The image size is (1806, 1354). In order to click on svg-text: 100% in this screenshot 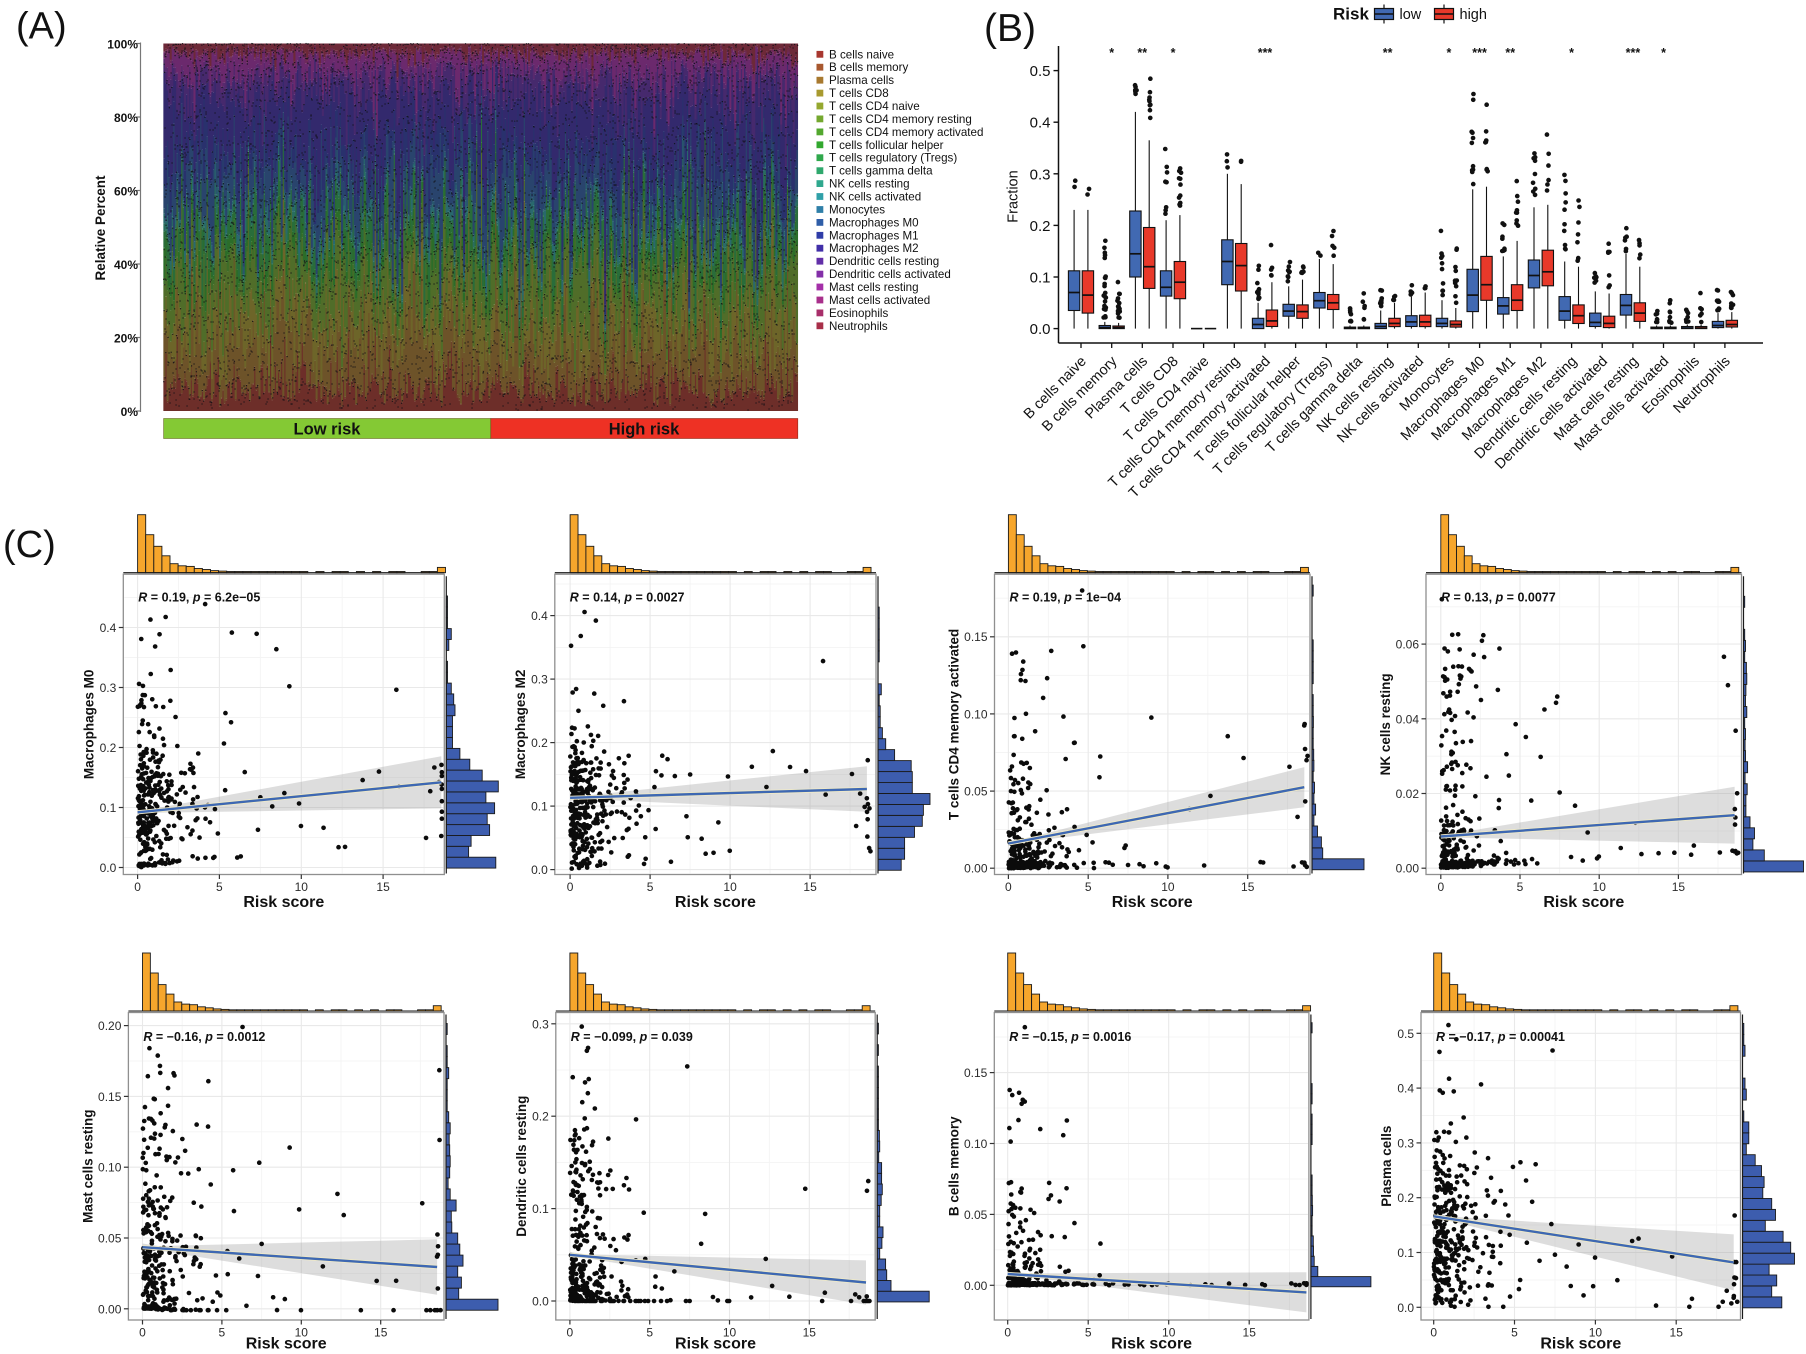, I will do `click(122, 44)`.